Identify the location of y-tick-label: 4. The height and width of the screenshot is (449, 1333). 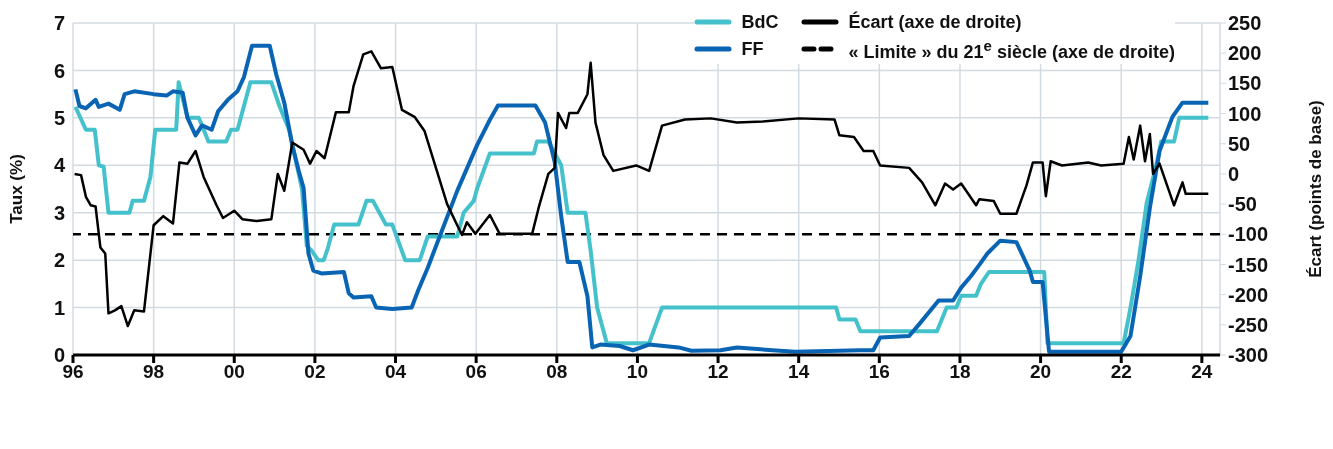
(59, 165).